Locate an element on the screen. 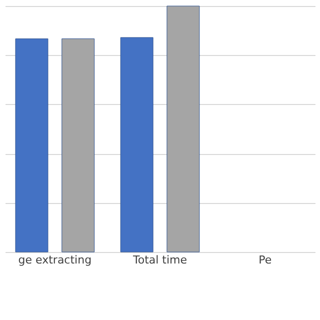  x-tick-label: Pe is located at coordinates (265, 260).